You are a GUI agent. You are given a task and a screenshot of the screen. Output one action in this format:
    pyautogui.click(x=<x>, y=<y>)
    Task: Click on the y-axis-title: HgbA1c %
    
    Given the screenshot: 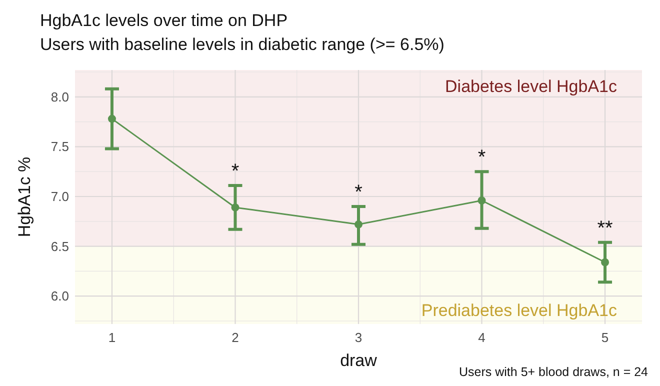 What is the action you would take?
    pyautogui.click(x=24, y=197)
    